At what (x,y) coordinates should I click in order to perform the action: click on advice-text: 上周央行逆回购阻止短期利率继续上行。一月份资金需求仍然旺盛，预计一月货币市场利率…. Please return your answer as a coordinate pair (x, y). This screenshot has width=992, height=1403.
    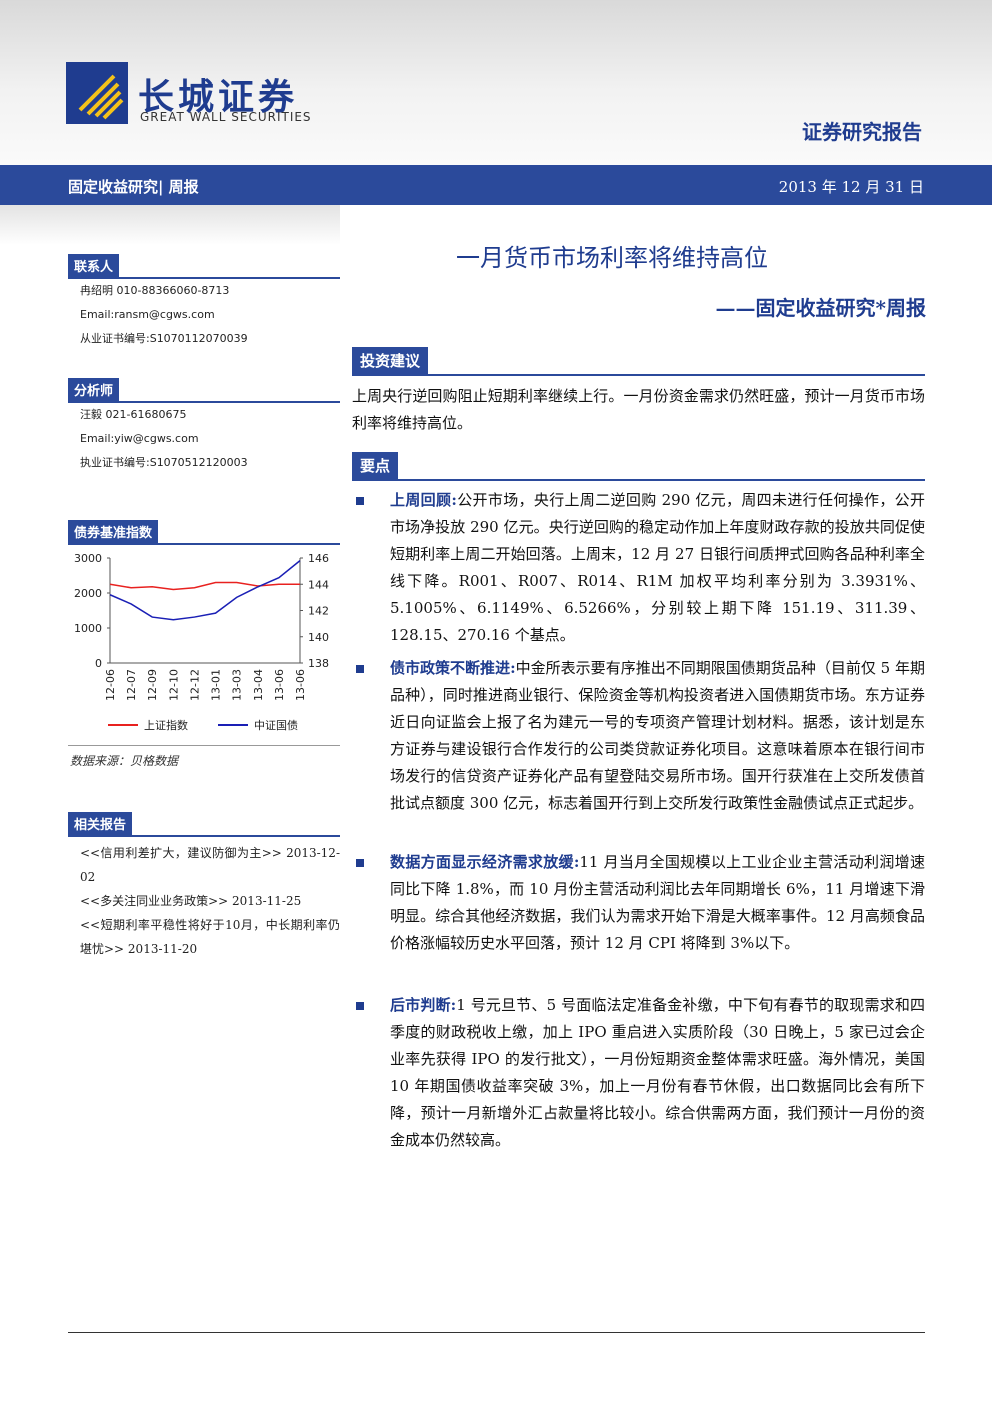
    Looking at the image, I should click on (638, 409).